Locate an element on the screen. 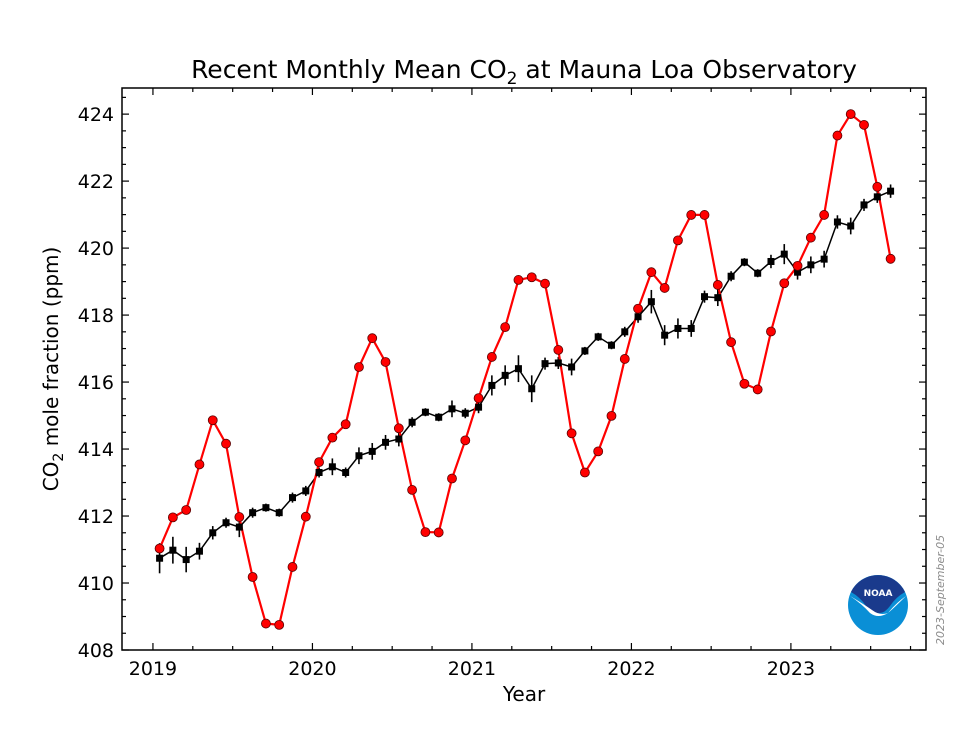 The image size is (975, 731). chart-title-sub: 2 is located at coordinates (512, 79).